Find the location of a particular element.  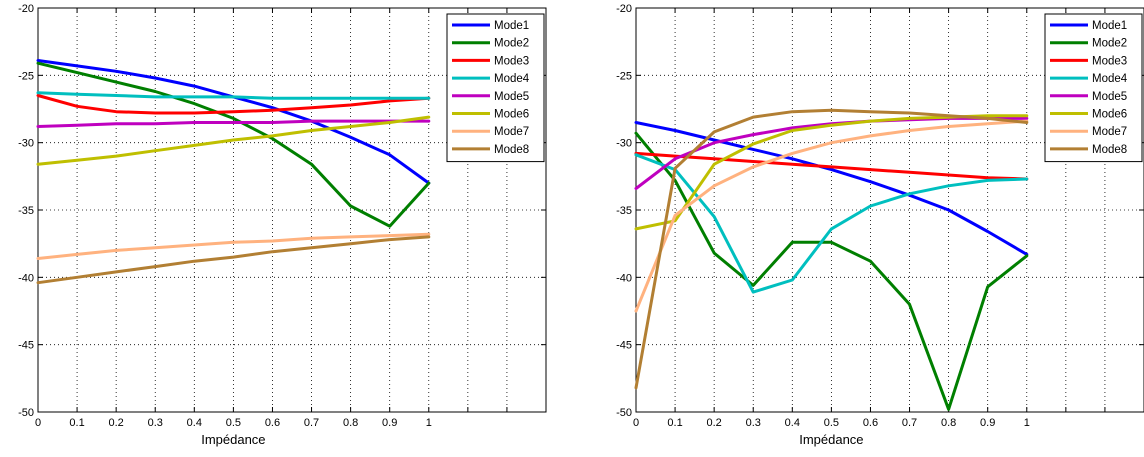

series-line-mode8 is located at coordinates (233, 260).